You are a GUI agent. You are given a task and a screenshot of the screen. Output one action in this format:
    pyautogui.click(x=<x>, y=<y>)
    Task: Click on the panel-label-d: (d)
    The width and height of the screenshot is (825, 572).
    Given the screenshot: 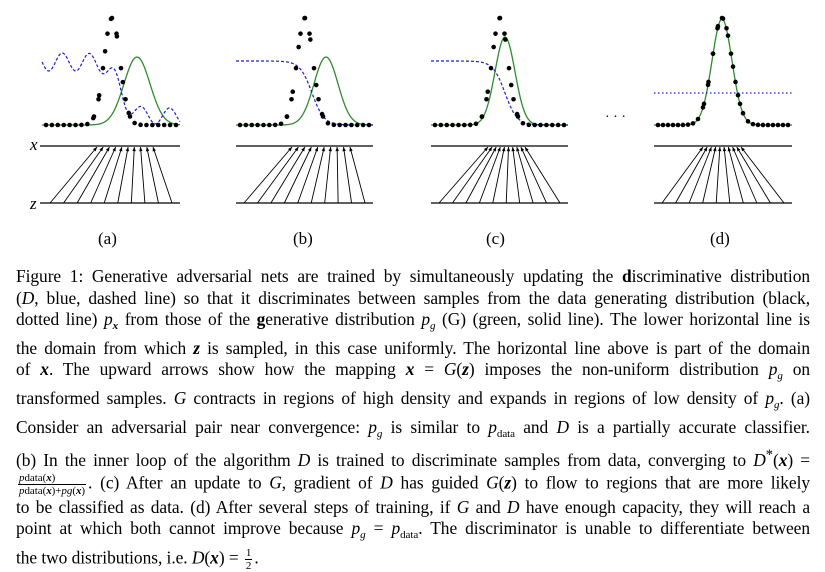 What is the action you would take?
    pyautogui.click(x=720, y=238)
    